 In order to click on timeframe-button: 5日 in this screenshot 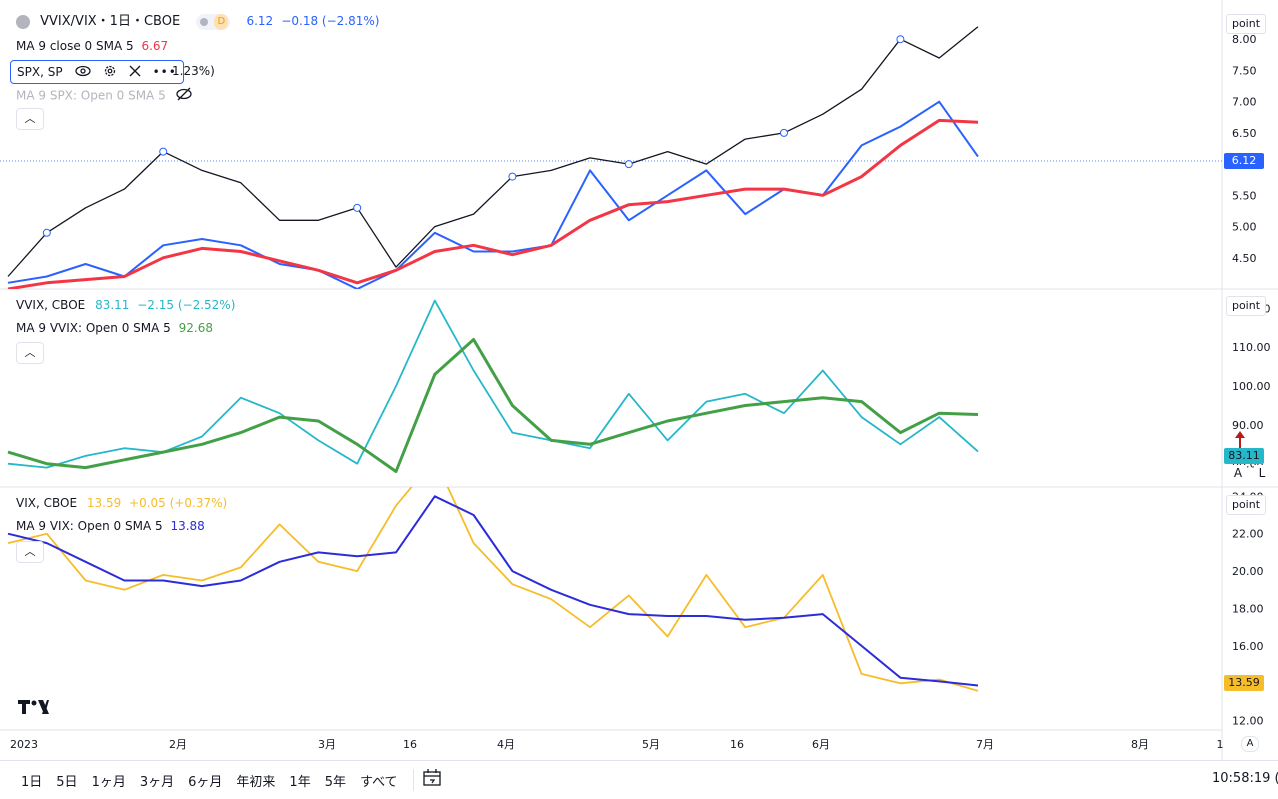, I will do `click(67, 782)`.